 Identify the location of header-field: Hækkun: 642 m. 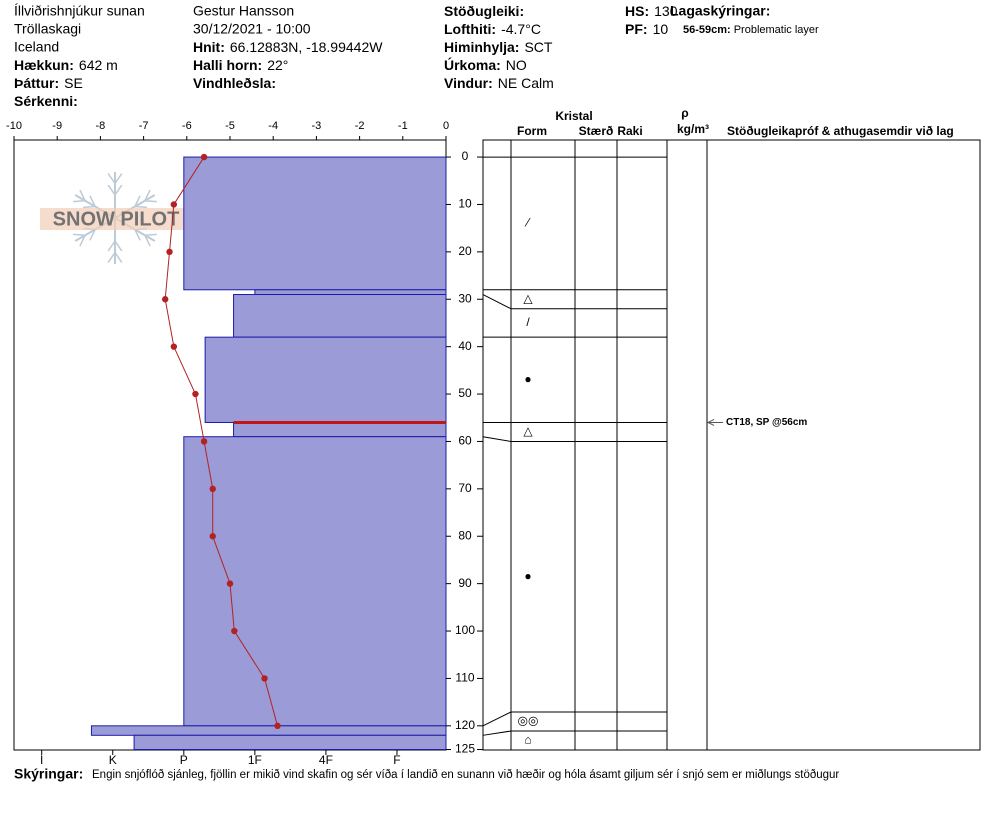
(66, 65).